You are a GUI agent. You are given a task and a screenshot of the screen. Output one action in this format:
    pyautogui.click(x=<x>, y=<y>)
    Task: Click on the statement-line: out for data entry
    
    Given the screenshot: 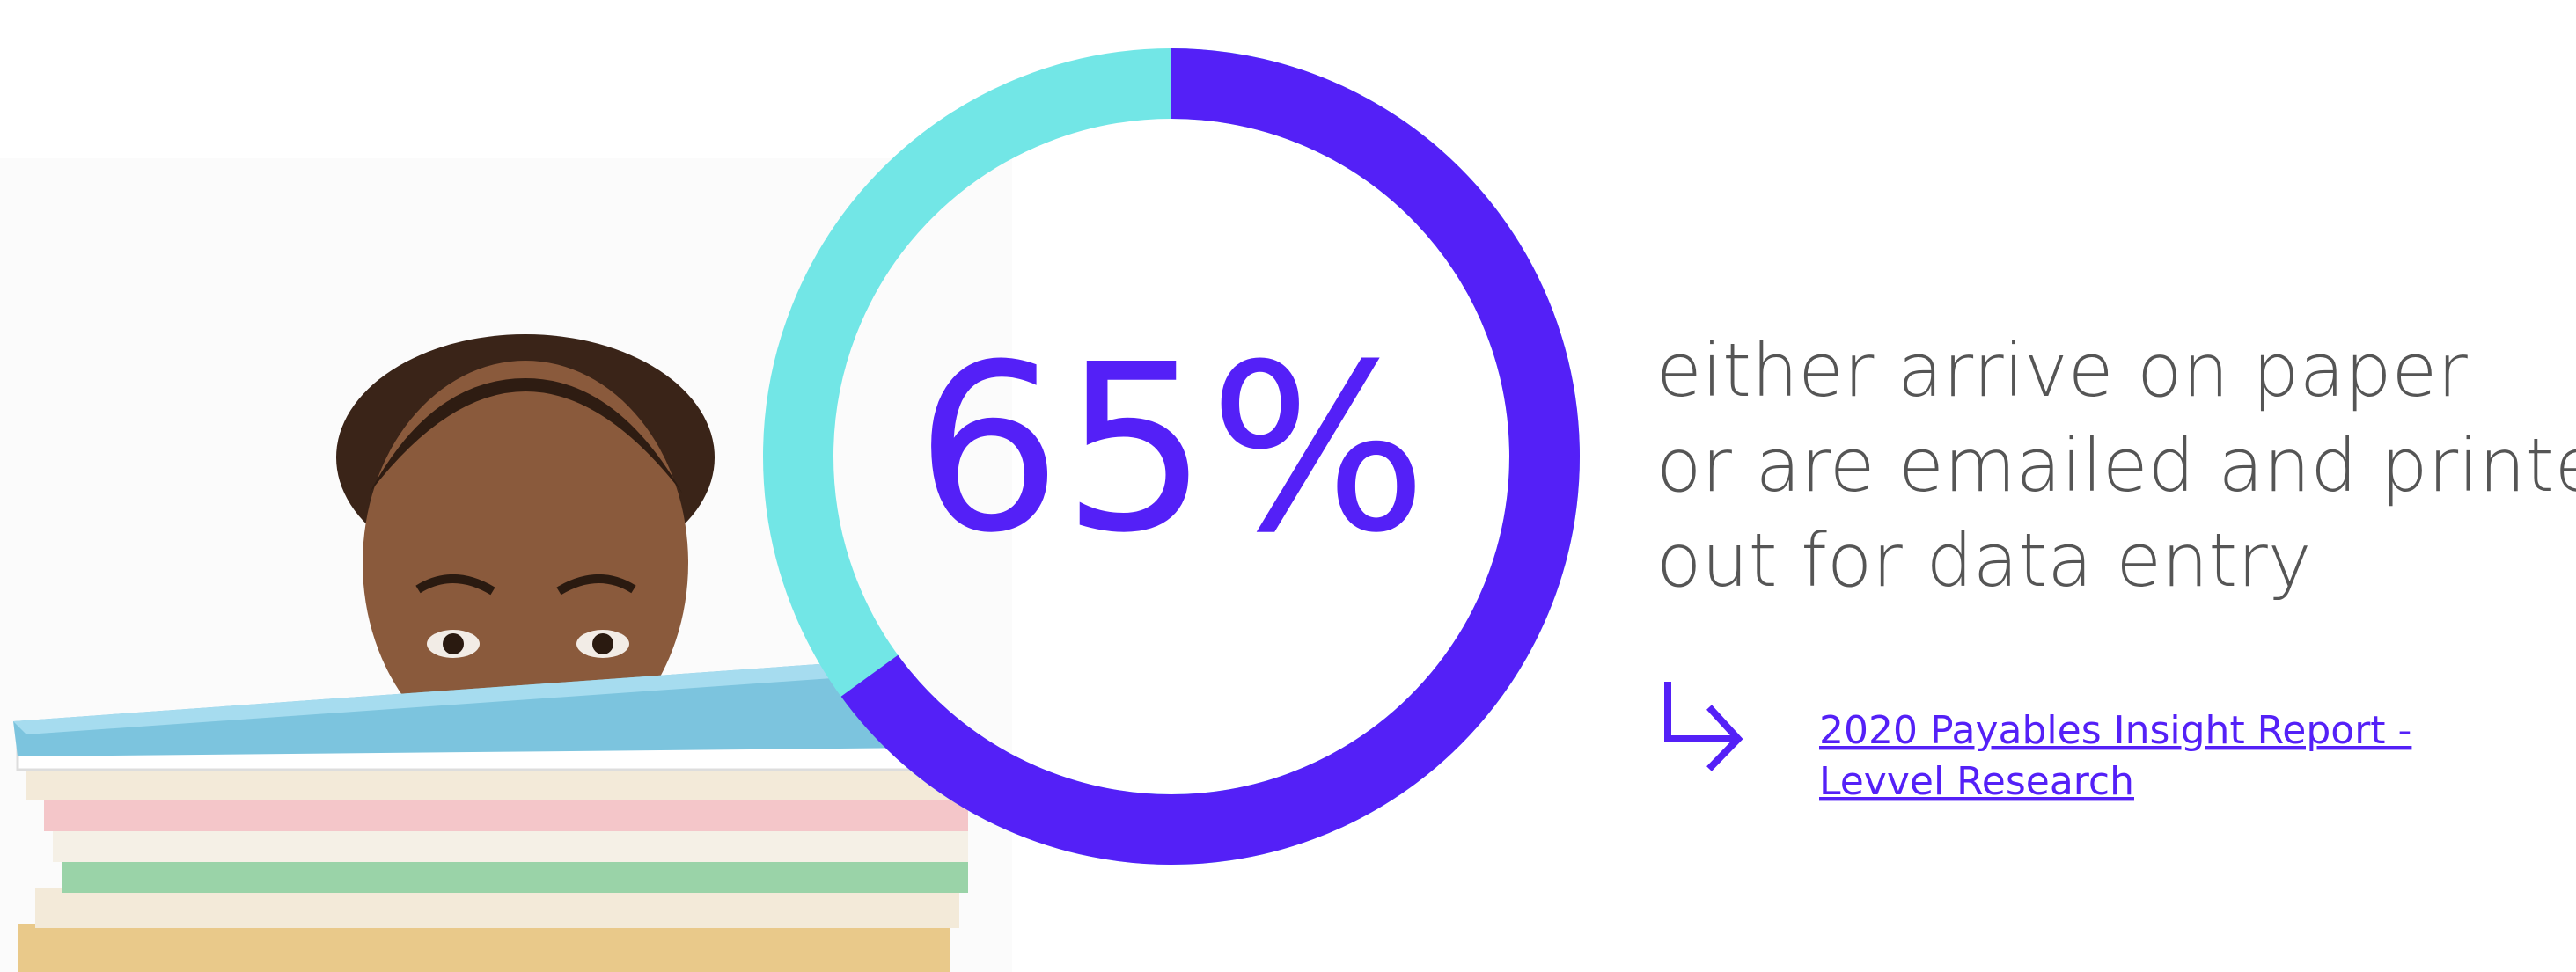 What is the action you would take?
    pyautogui.click(x=1983, y=560)
    